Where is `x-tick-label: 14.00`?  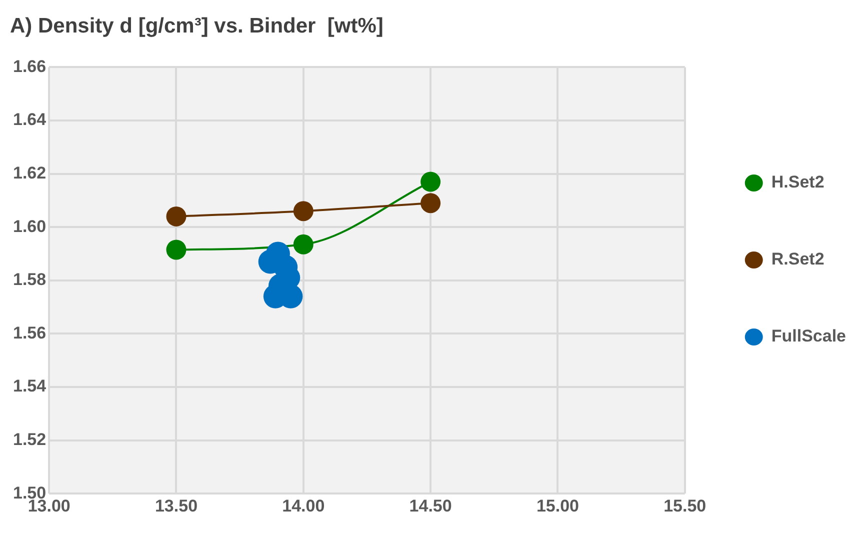
x-tick-label: 14.00 is located at coordinates (303, 506).